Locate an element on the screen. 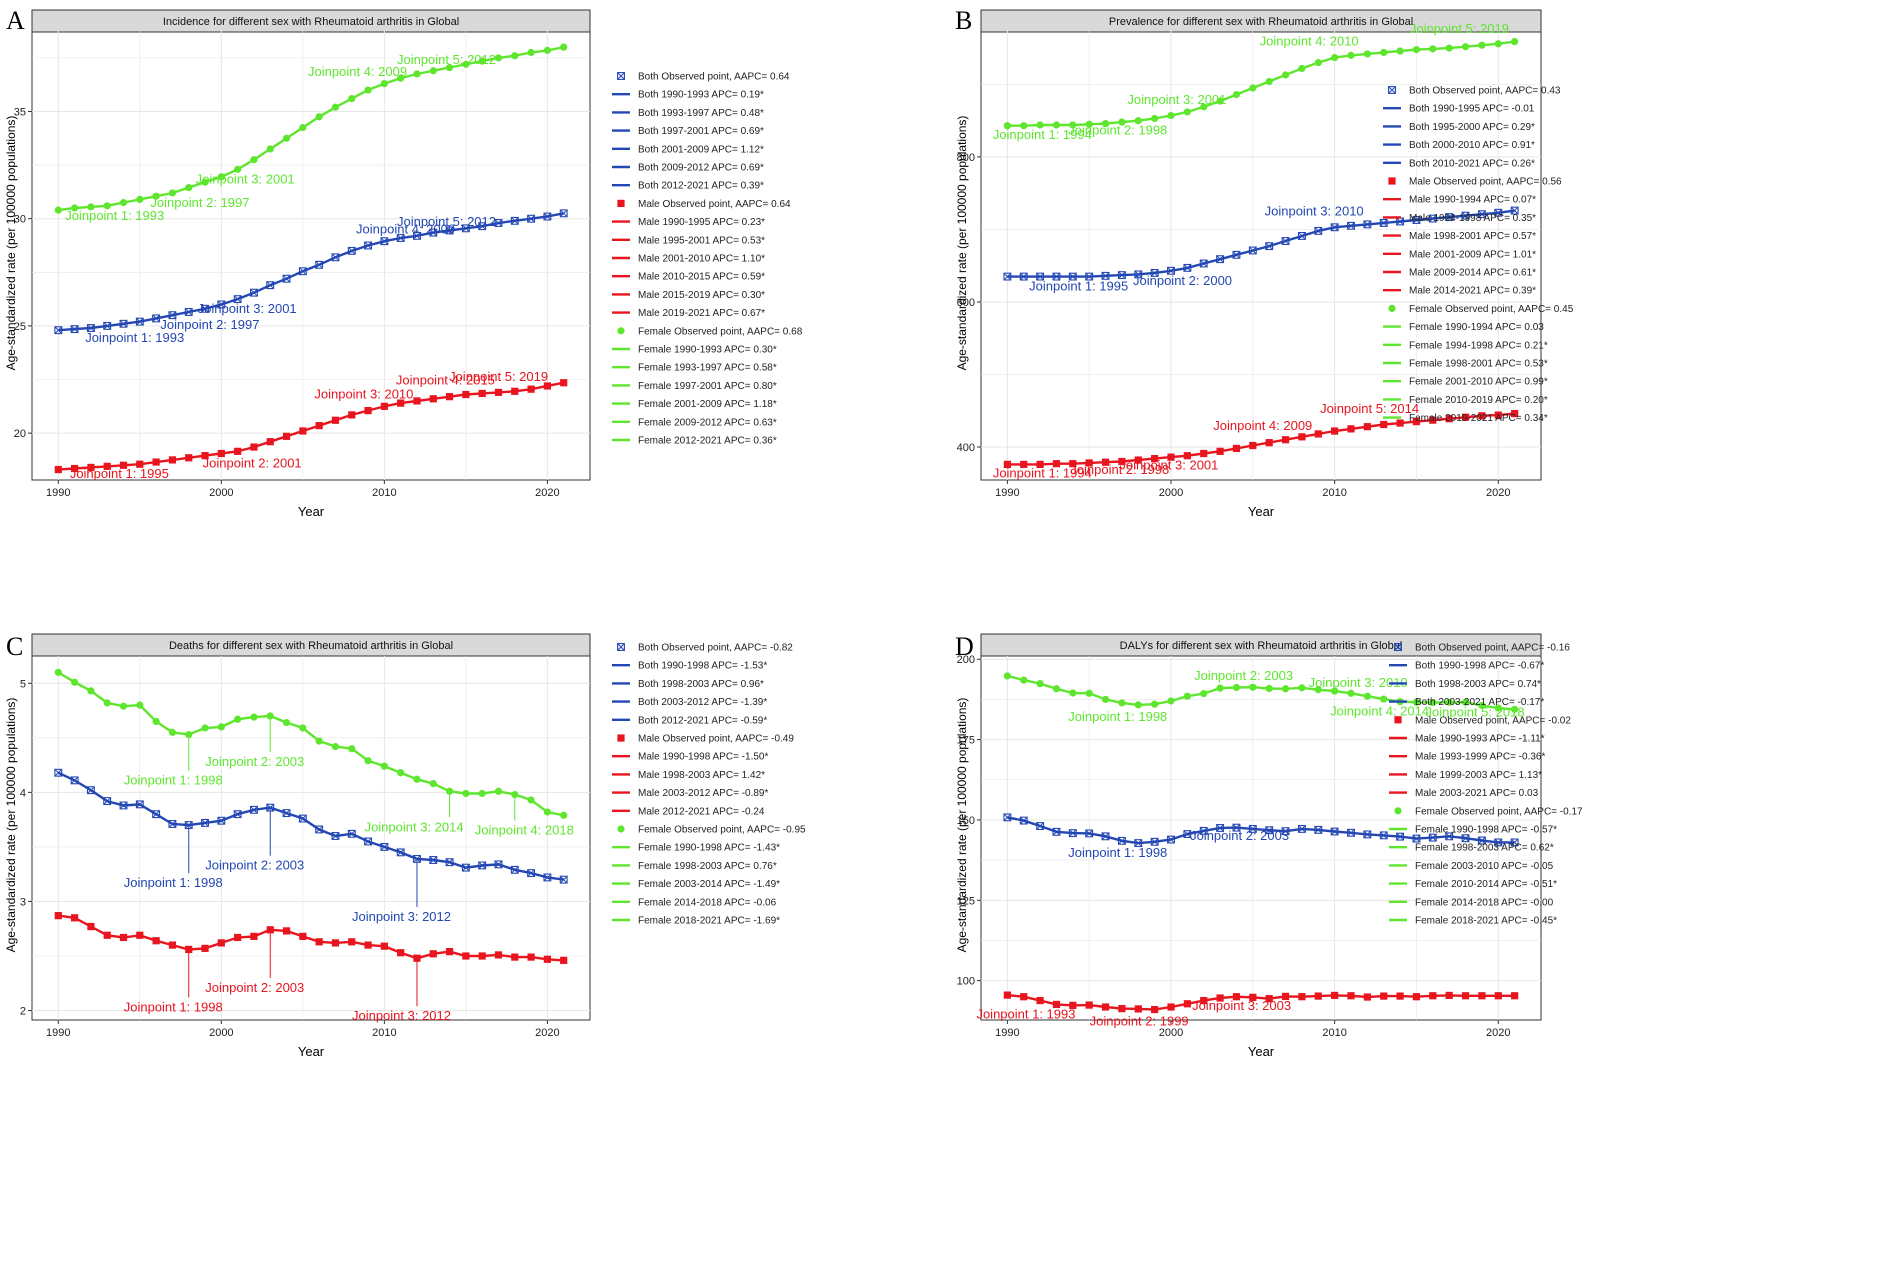 This screenshot has height=1265, width=1902. legend-label: Male 2019-2021 APC= 0.67* is located at coordinates (701, 313).